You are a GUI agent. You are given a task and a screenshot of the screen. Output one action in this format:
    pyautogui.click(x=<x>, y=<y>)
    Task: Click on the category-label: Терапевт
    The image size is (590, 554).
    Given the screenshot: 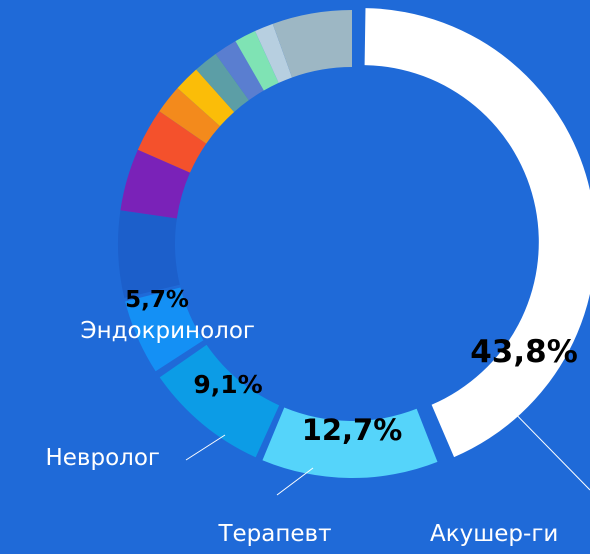 What is the action you would take?
    pyautogui.click(x=274, y=534)
    